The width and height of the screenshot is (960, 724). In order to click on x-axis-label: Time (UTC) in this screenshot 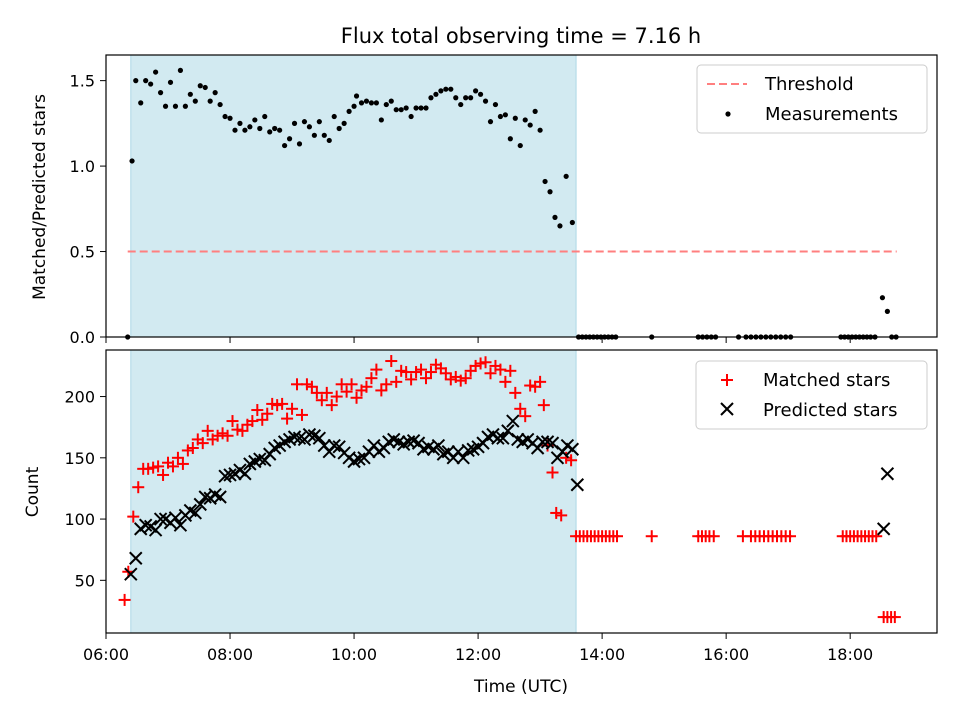, I will do `click(520, 687)`.